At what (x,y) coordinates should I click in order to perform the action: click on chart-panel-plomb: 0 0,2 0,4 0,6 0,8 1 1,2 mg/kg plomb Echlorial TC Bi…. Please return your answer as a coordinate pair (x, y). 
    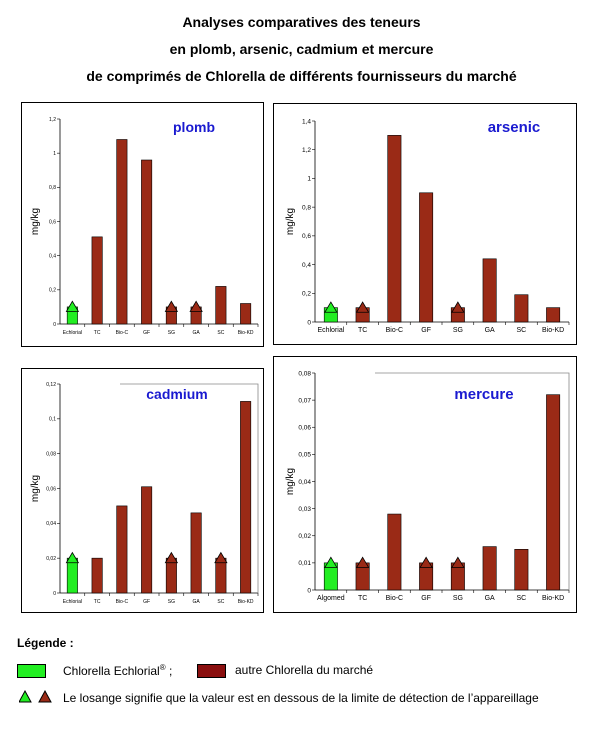
    Looking at the image, I should click on (142, 224).